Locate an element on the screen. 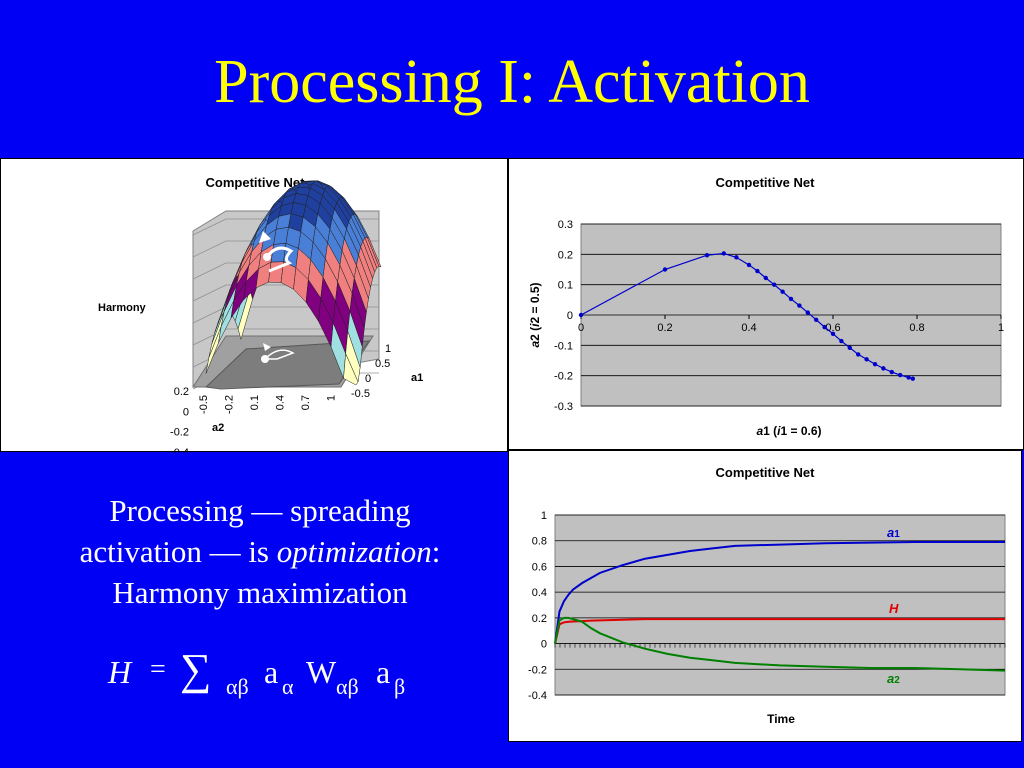 This screenshot has width=1024, height=768. formula-sub-beta: β is located at coordinates (400, 686).